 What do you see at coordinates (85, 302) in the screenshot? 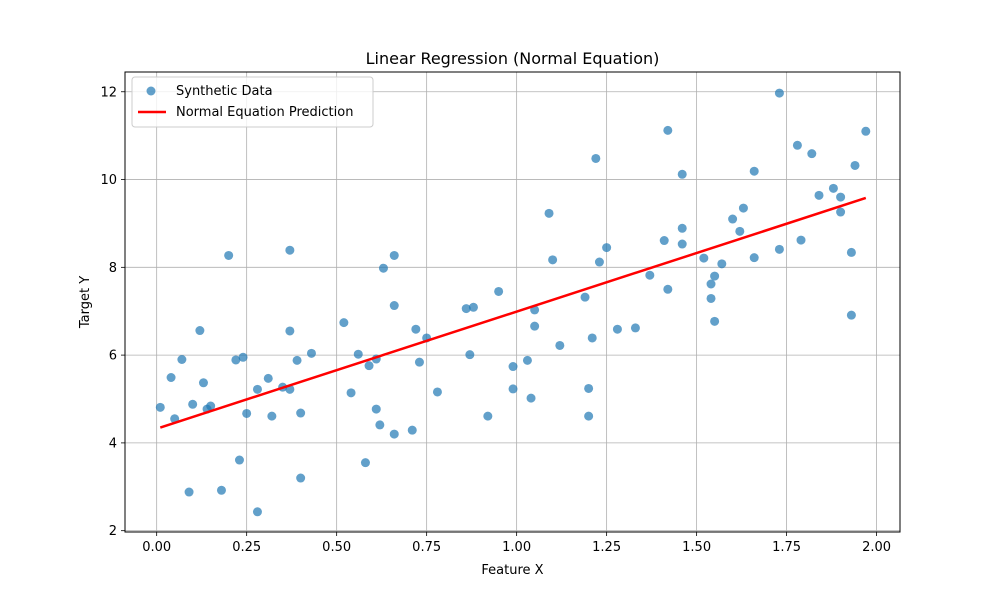
I see `y-axis-label: Target Y` at bounding box center [85, 302].